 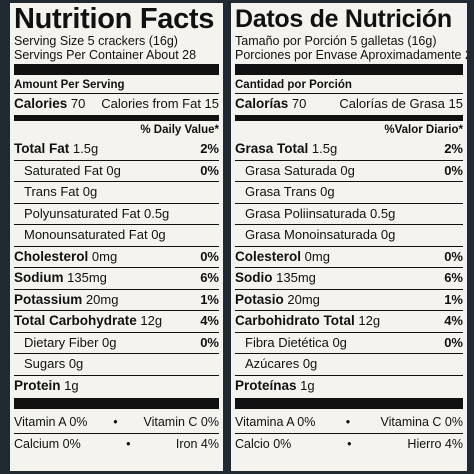 I want to click on nutrient-label: Azúcares 0g, so click(x=281, y=364).